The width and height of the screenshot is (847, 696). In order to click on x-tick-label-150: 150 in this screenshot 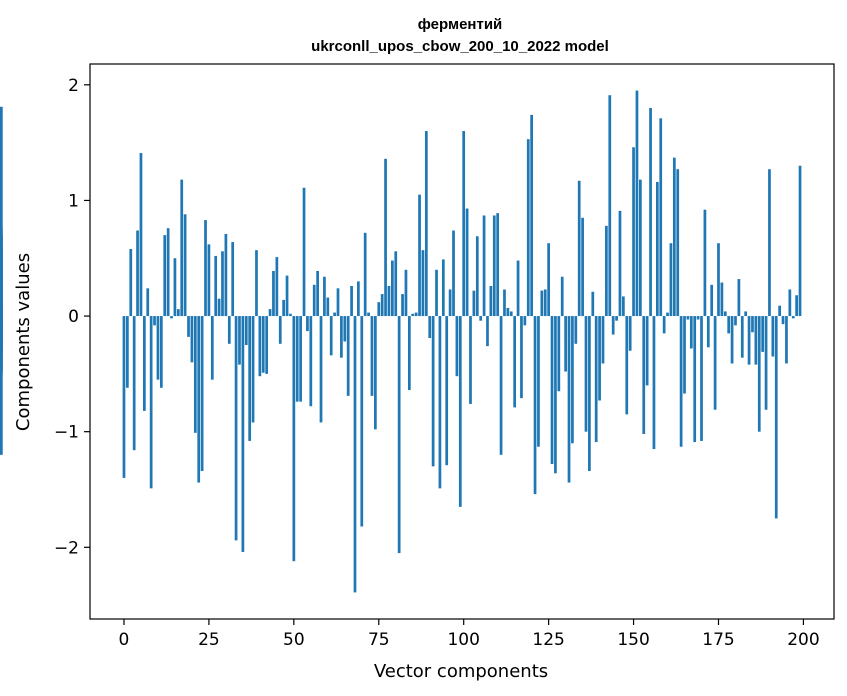, I will do `click(633, 640)`.